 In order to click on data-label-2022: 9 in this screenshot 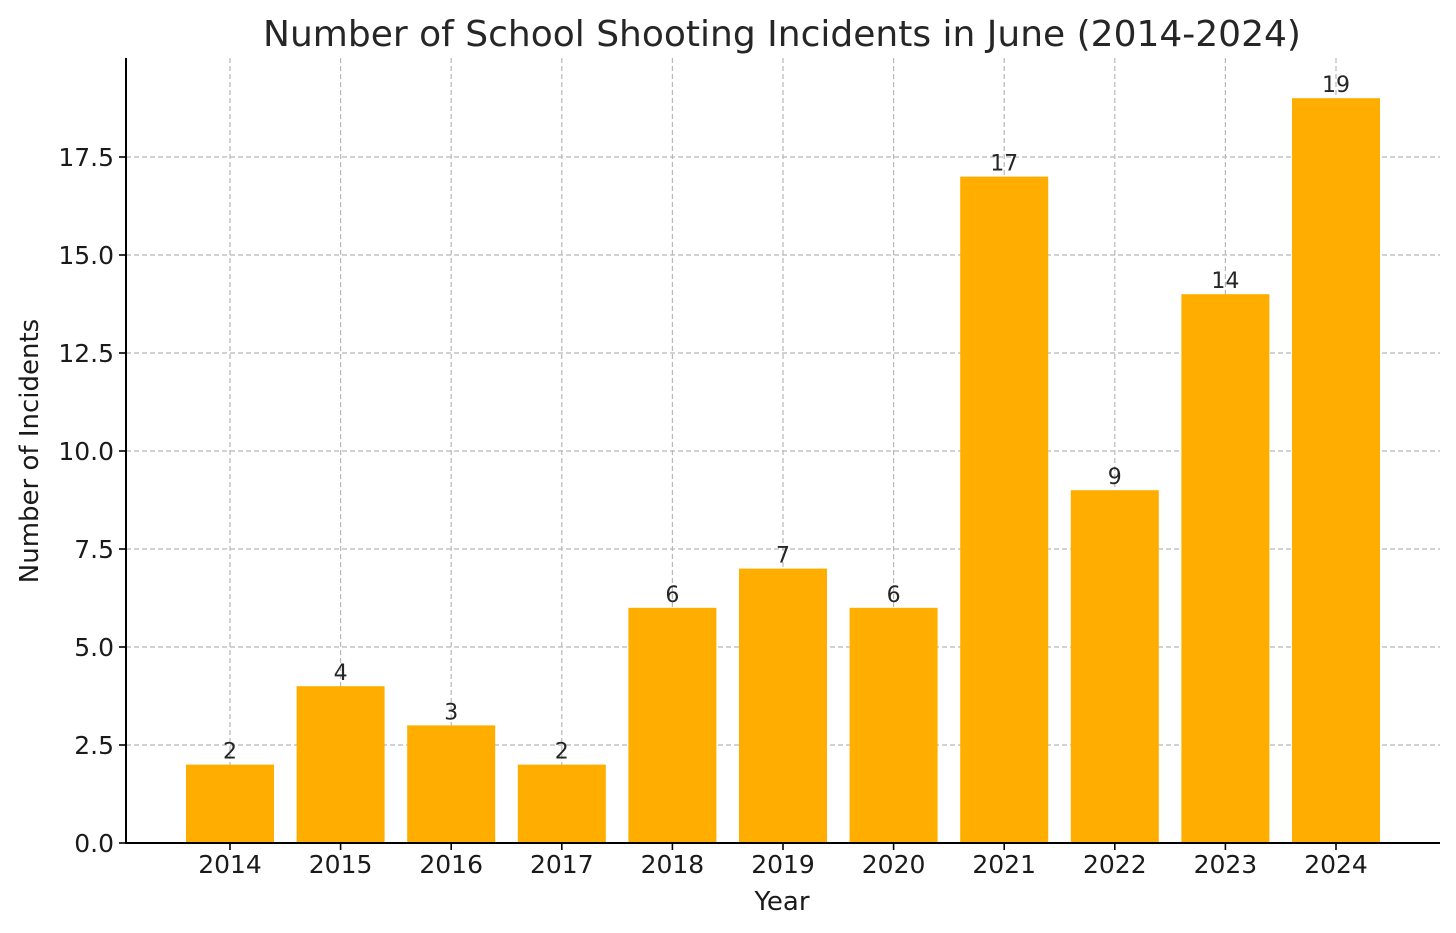, I will do `click(1115, 477)`.